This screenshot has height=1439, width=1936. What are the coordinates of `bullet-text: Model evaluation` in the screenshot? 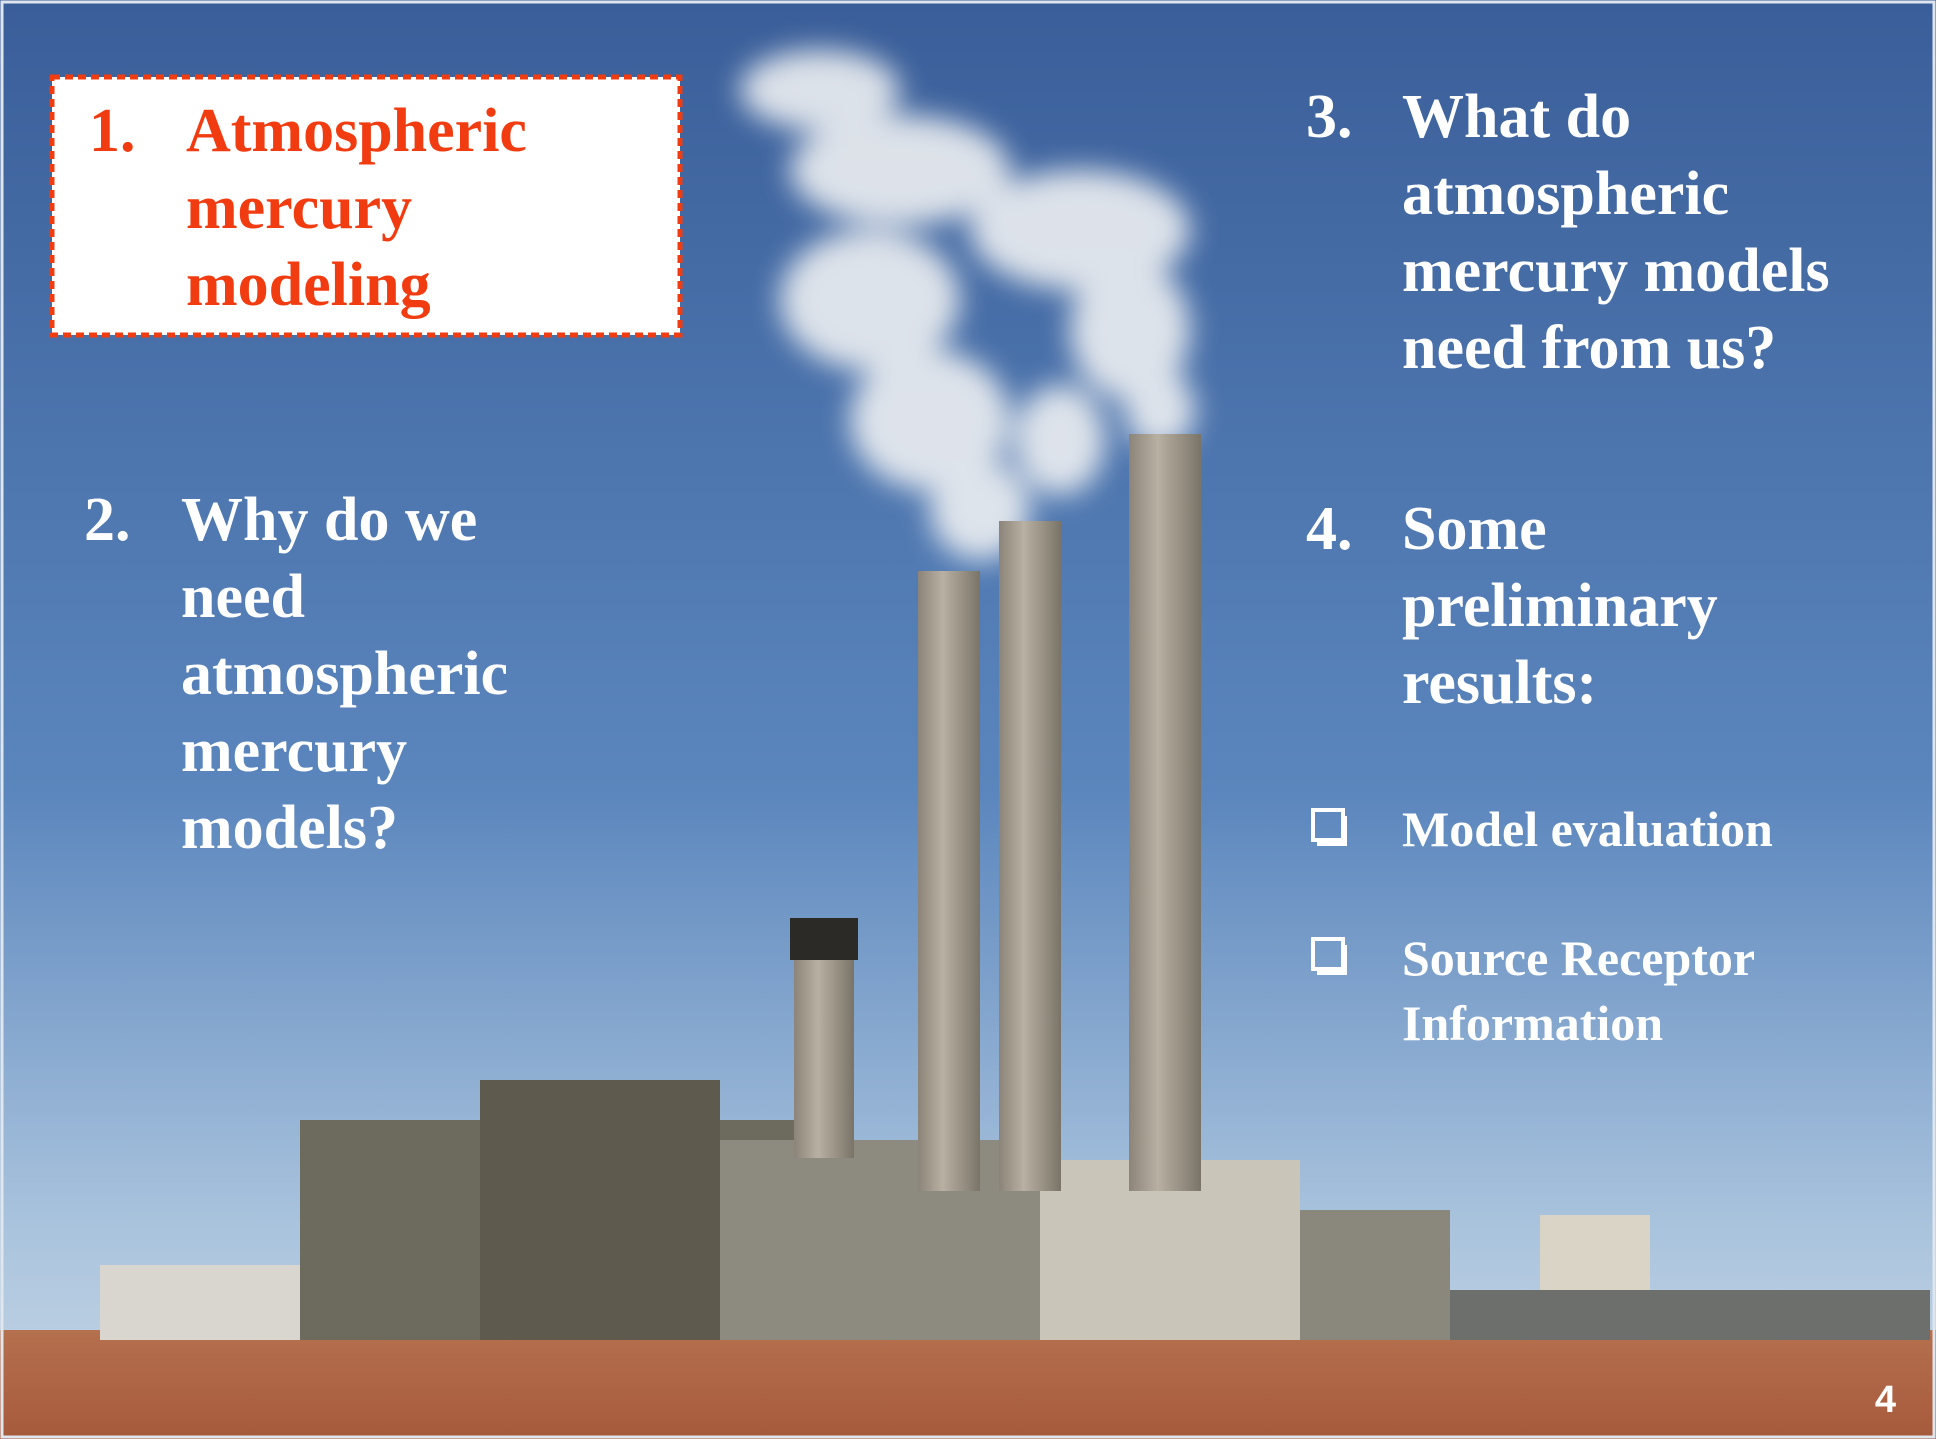 It's located at (1587, 829).